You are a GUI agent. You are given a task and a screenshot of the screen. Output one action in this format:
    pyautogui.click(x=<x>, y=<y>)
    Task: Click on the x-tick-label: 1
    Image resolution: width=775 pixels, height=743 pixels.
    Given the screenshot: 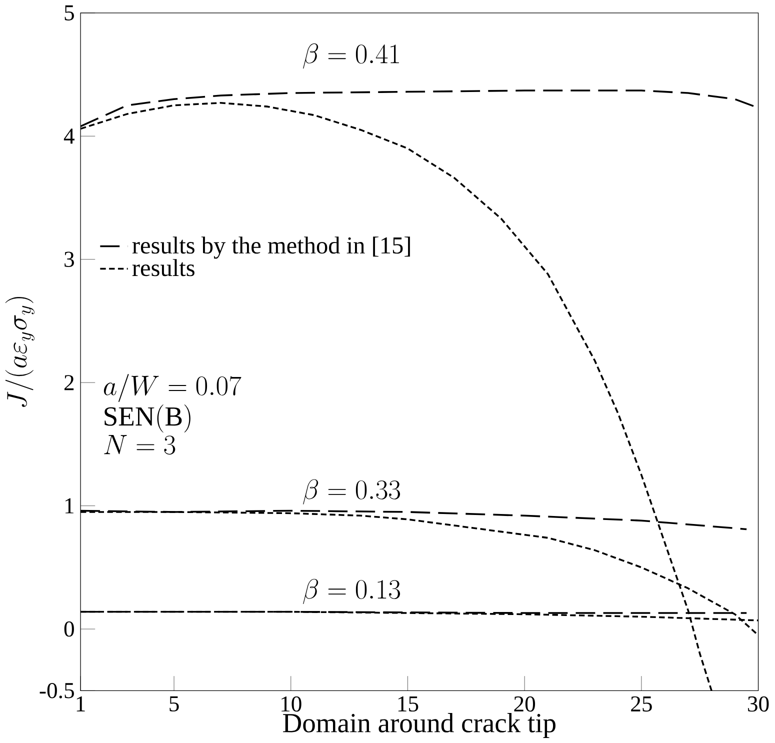 What is the action you would take?
    pyautogui.click(x=80, y=704)
    